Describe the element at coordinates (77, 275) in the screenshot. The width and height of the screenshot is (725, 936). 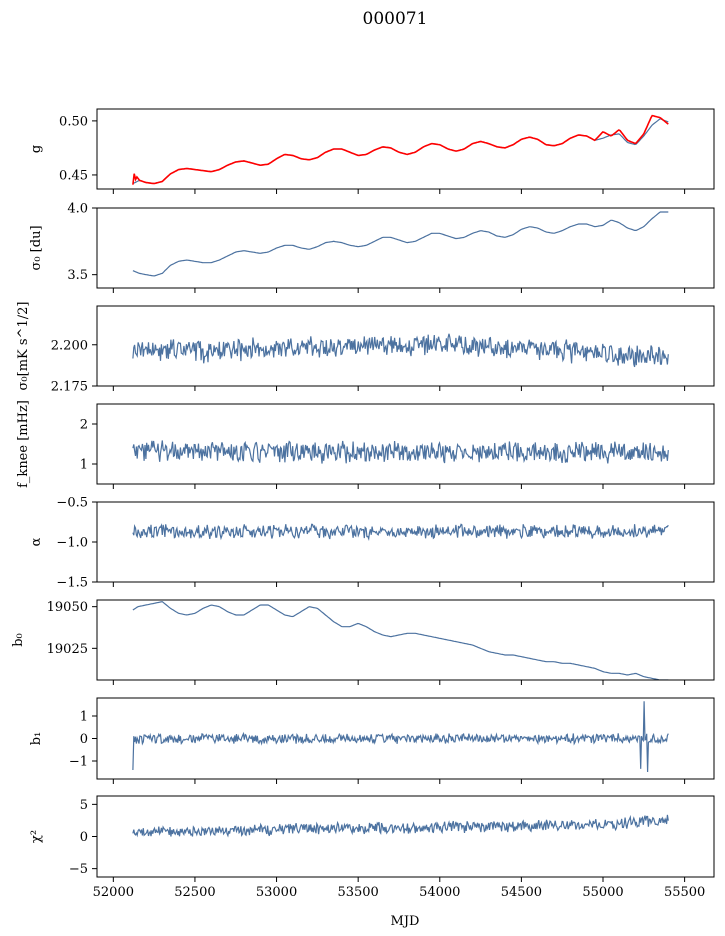
I see `y-tick-label: 3.5` at that location.